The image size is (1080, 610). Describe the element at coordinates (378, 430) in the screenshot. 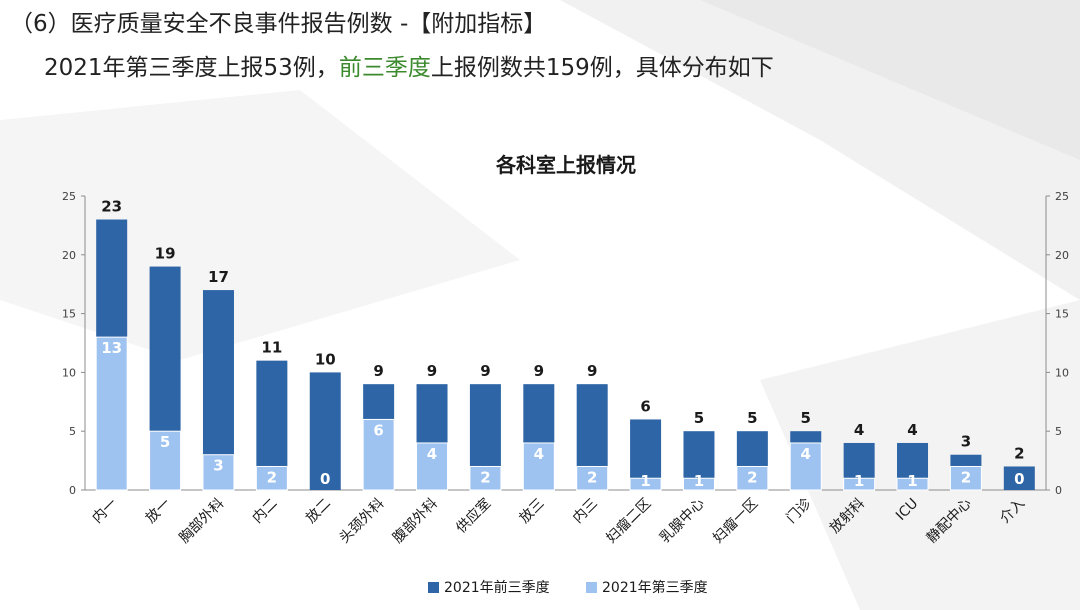

I see `data-label-q3: 6` at that location.